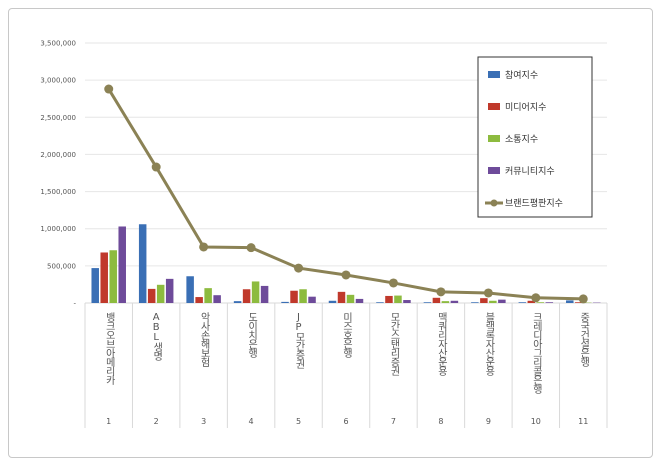 This screenshot has width=660, height=467. What do you see at coordinates (58, 192) in the screenshot?
I see `y-tick-label: 1,500,000` at bounding box center [58, 192].